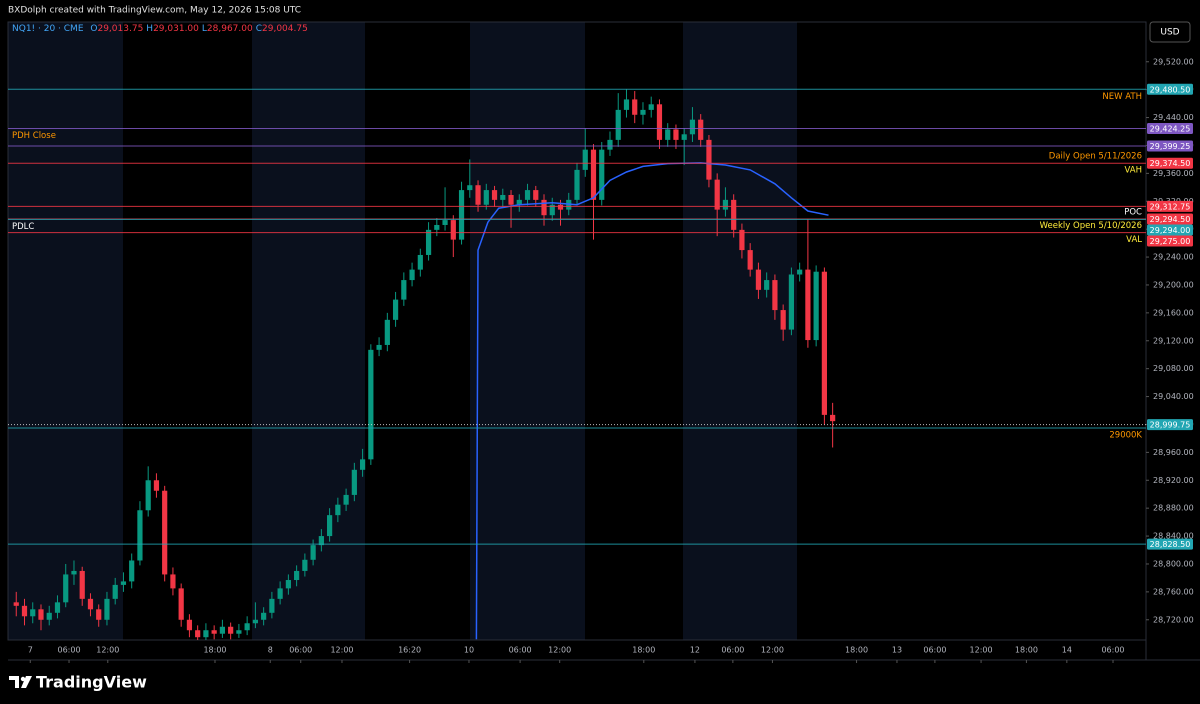 The image size is (1200, 704). What do you see at coordinates (1125, 435) in the screenshot?
I see `level-note: 29000K` at bounding box center [1125, 435].